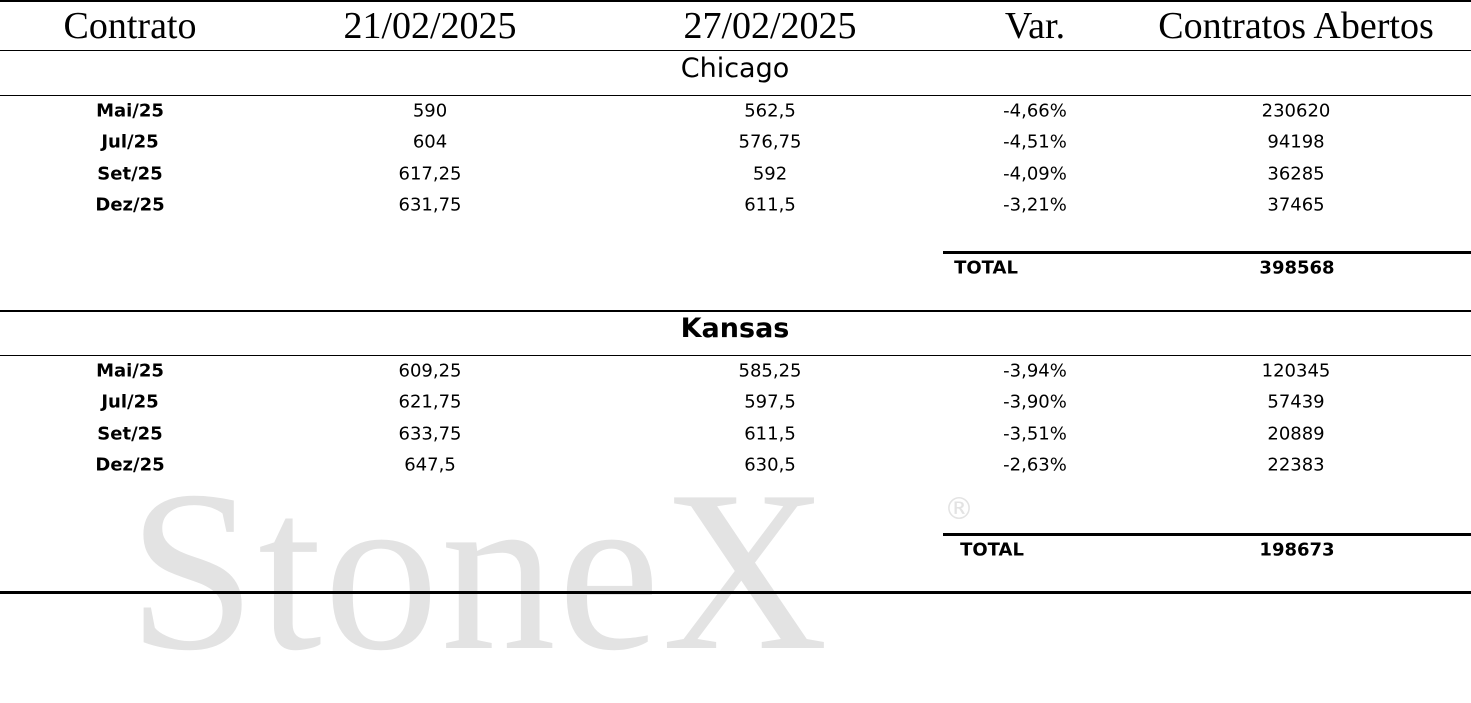  Describe the element at coordinates (1297, 550) in the screenshot. I see `total-value: 198673` at that location.